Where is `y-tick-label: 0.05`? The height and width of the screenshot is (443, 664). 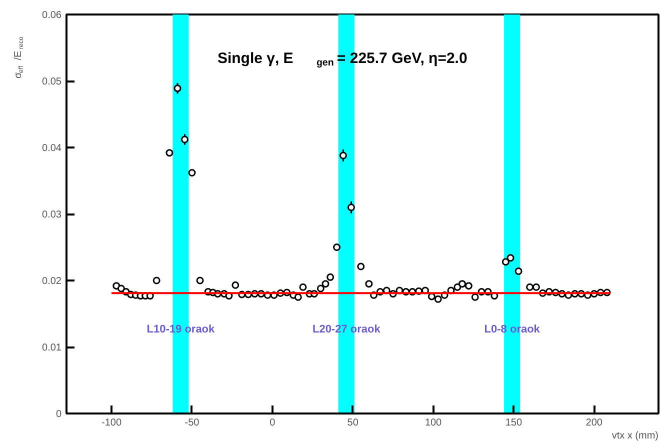 y-tick-label: 0.05 is located at coordinates (52, 82).